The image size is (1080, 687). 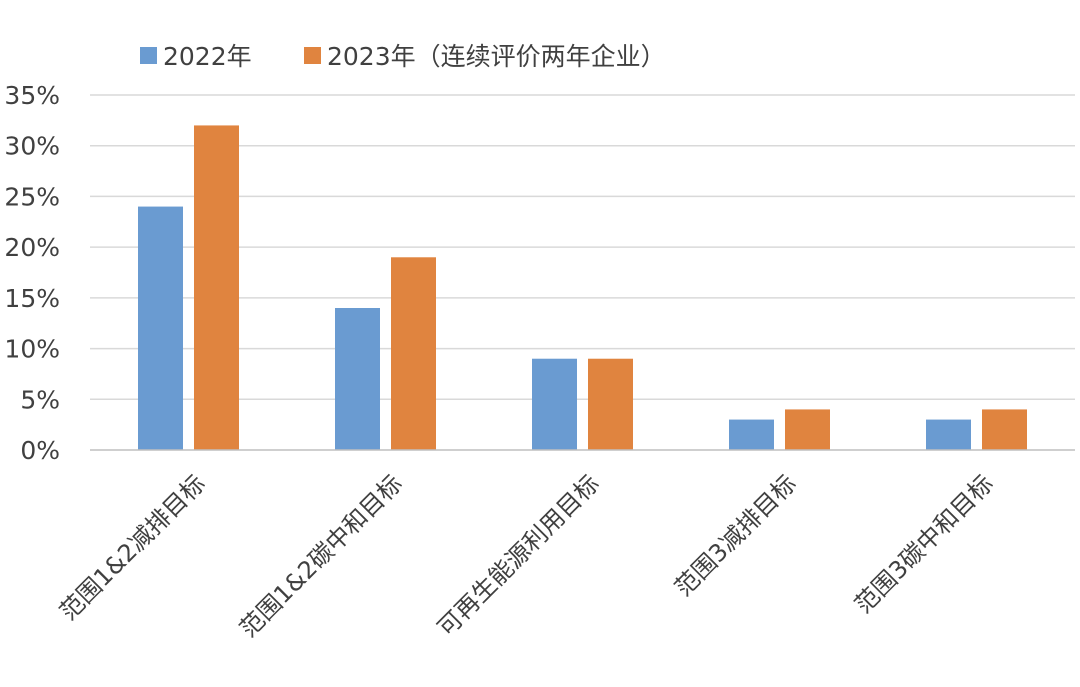 What do you see at coordinates (32, 247) in the screenshot?
I see `y-tick-label: 20%` at bounding box center [32, 247].